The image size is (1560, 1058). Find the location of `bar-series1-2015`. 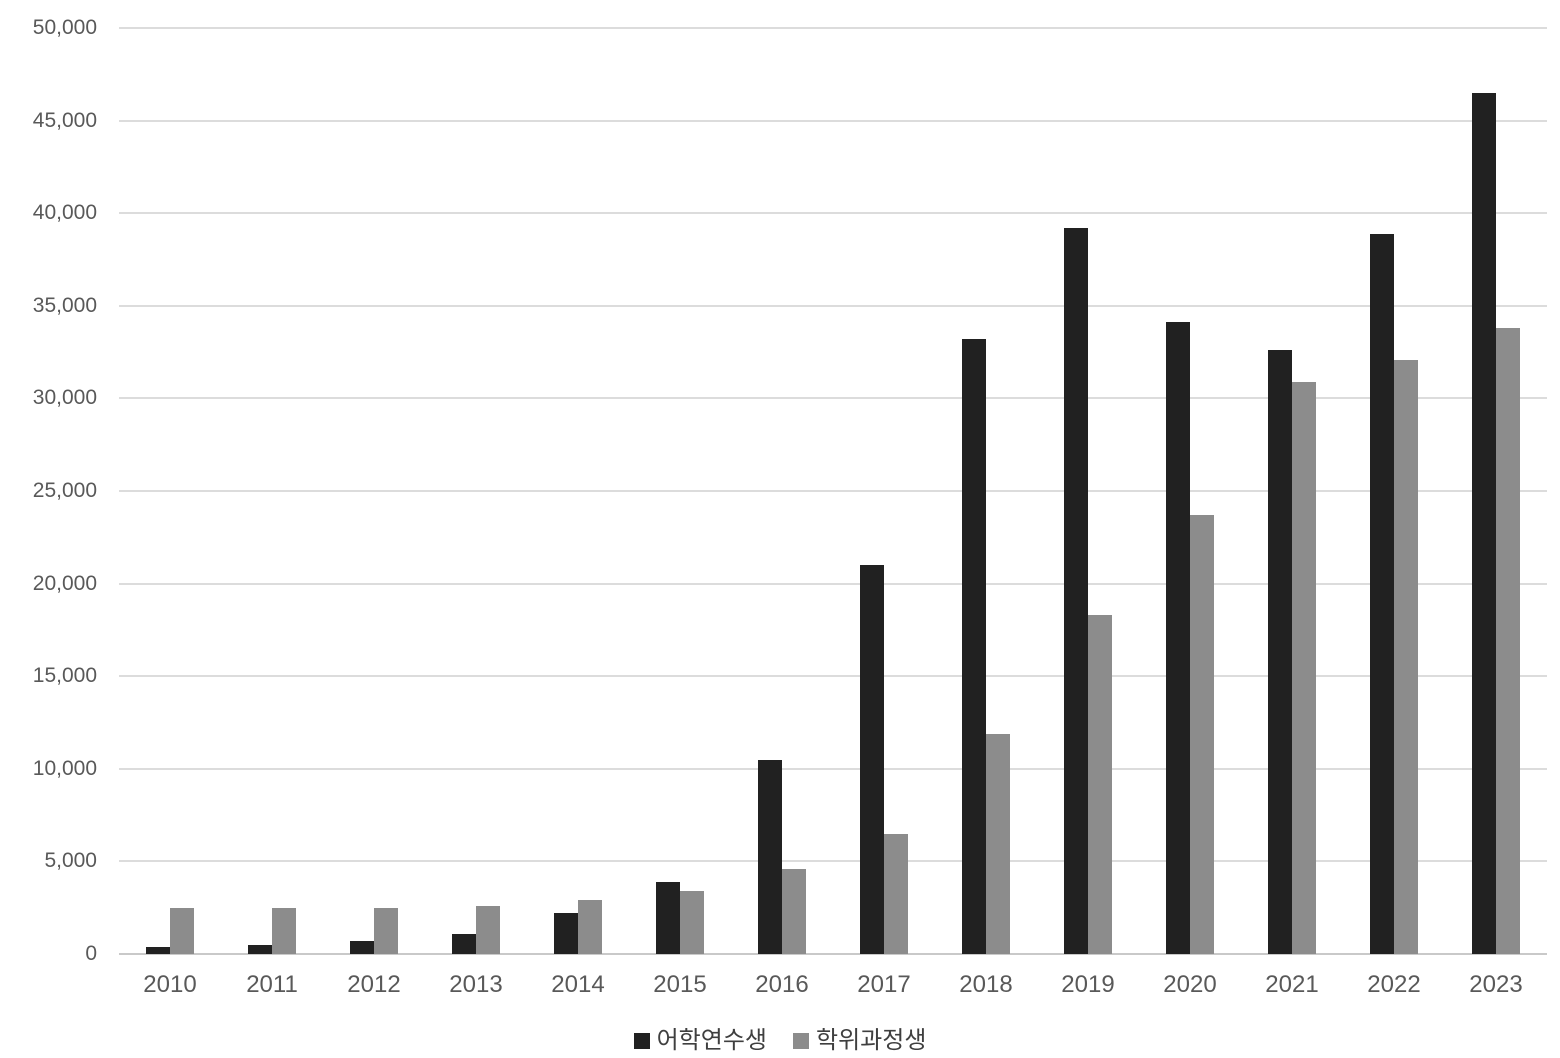

bar-series1-2015 is located at coordinates (668, 918).